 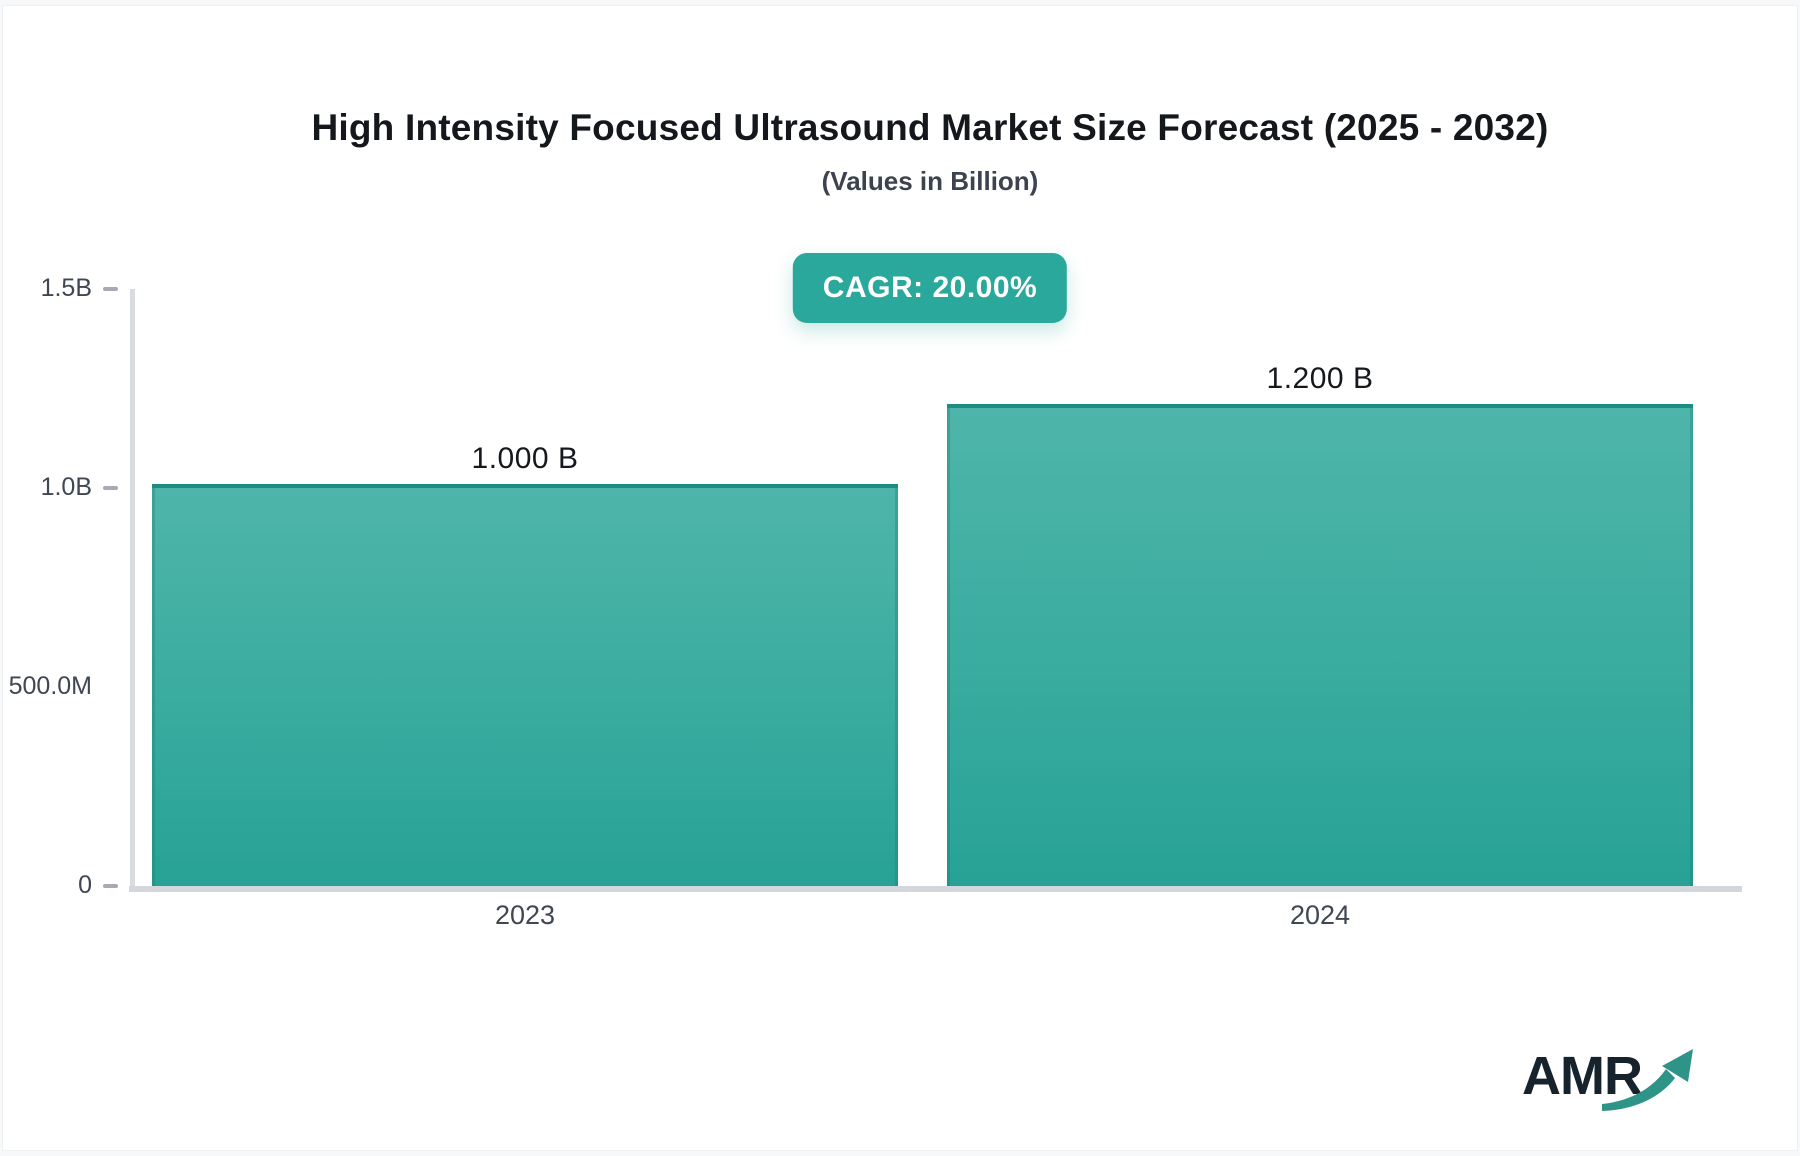 I want to click on amr-logo-text: AMR, so click(x=1582, y=1076).